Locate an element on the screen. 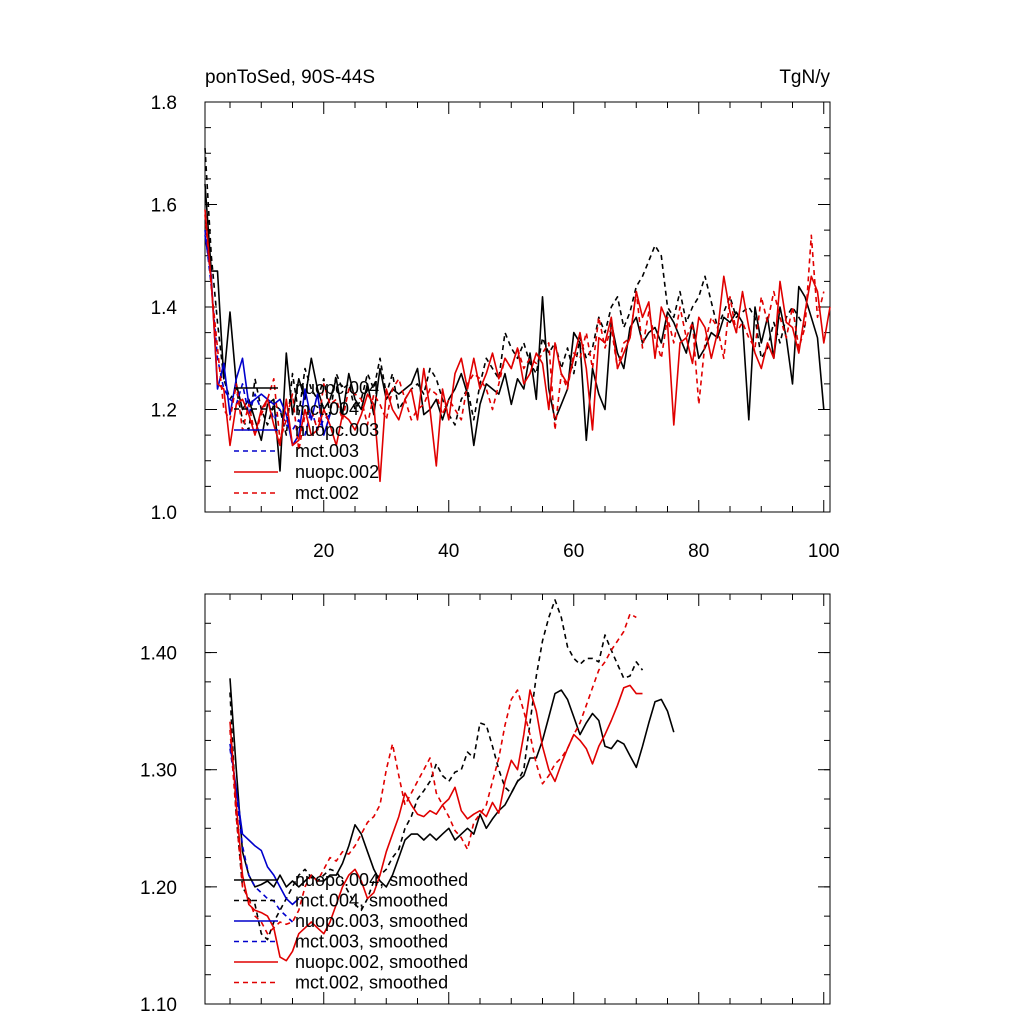  legend-label: nuopc.003, smoothed is located at coordinates (381, 921).